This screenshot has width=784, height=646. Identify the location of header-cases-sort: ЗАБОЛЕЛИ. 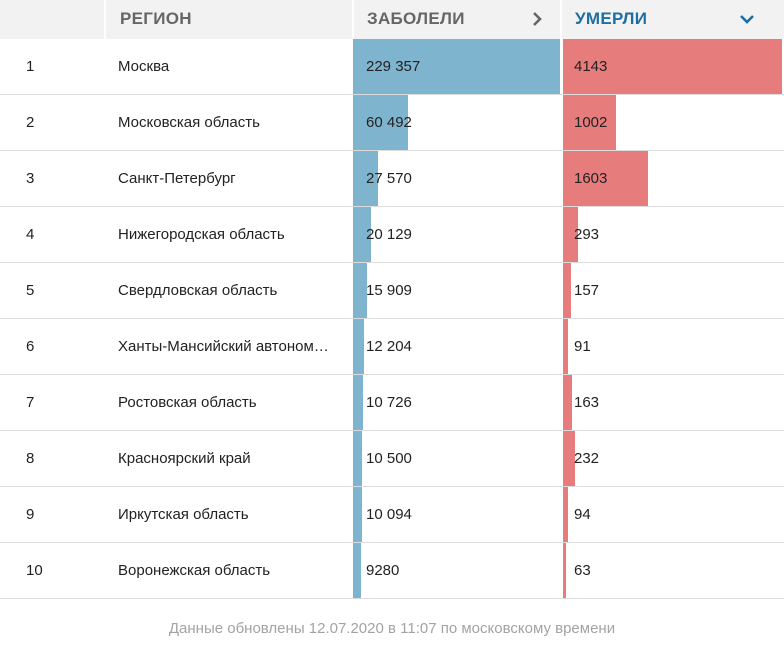
(456, 19).